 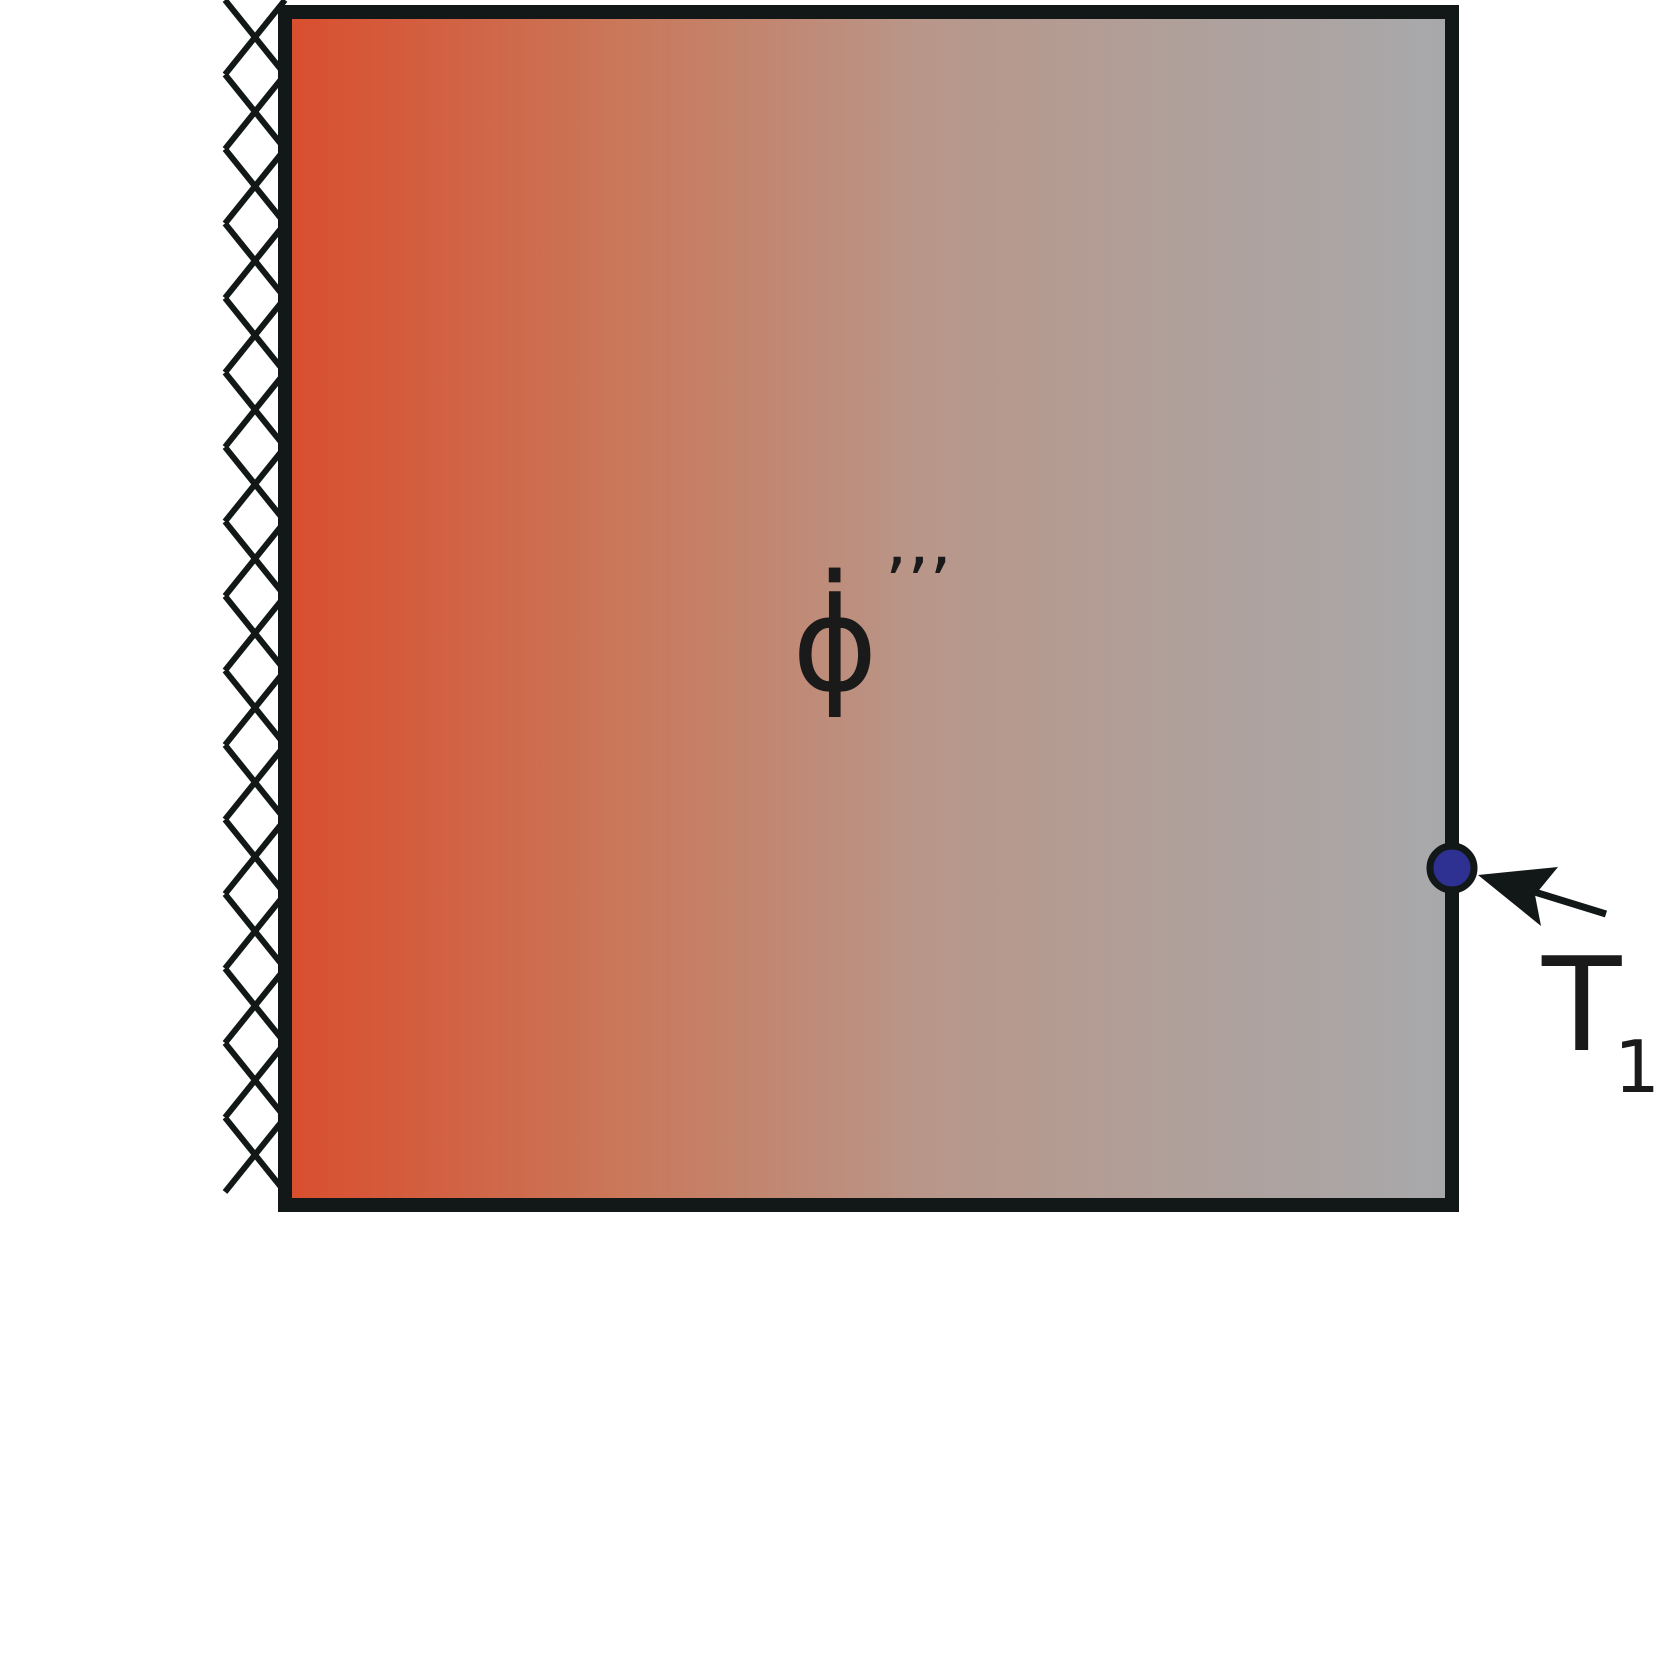 What do you see at coordinates (1637, 1067) in the screenshot?
I see `temperature-label-subscript: 1` at bounding box center [1637, 1067].